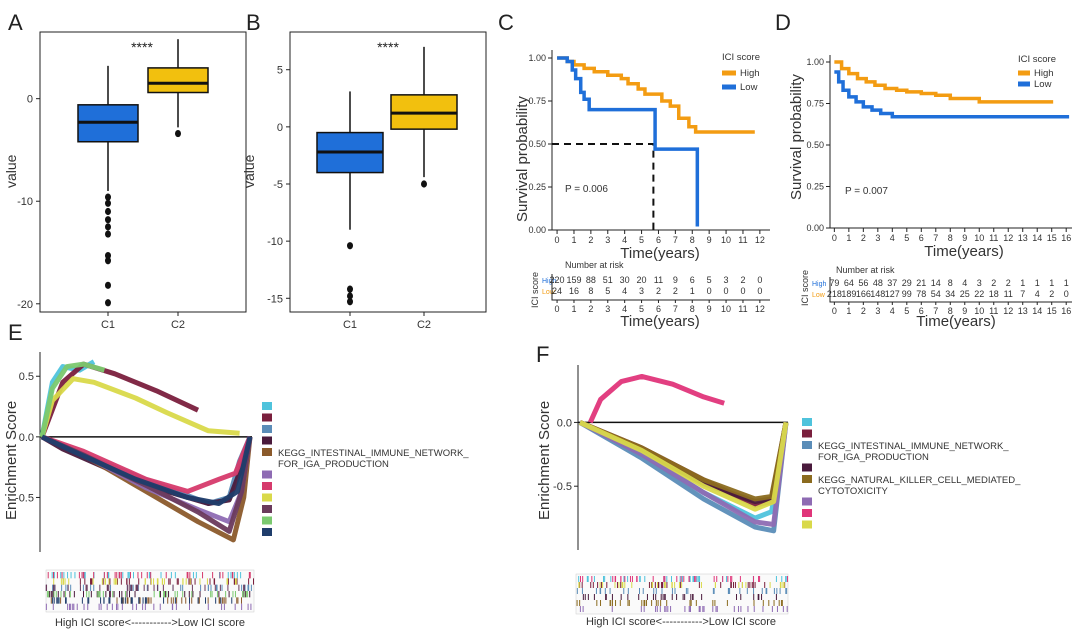 The image size is (1080, 632). What do you see at coordinates (27, 437) in the screenshot?
I see `panel-e-y-ticks: 0.5 0.0 -0.5` at bounding box center [27, 437].